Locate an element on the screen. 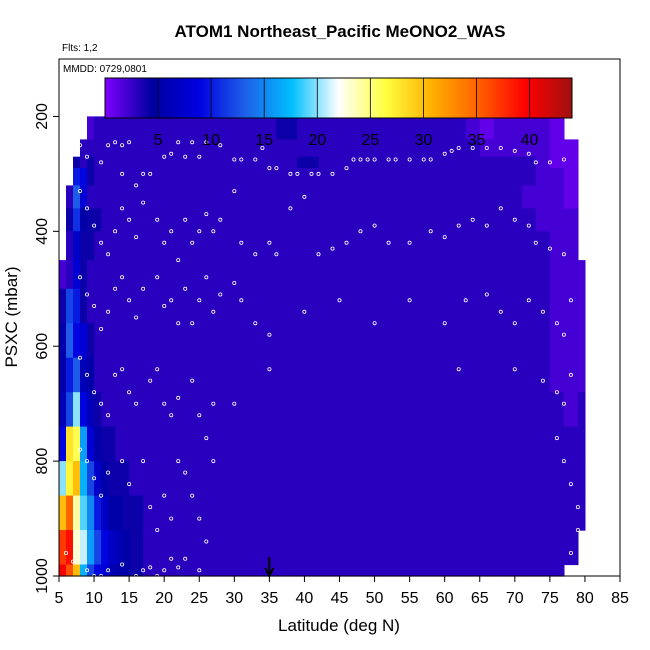  colorbar-ticks: 5 10 15 20 25 30 35 40 is located at coordinates (346, 113).